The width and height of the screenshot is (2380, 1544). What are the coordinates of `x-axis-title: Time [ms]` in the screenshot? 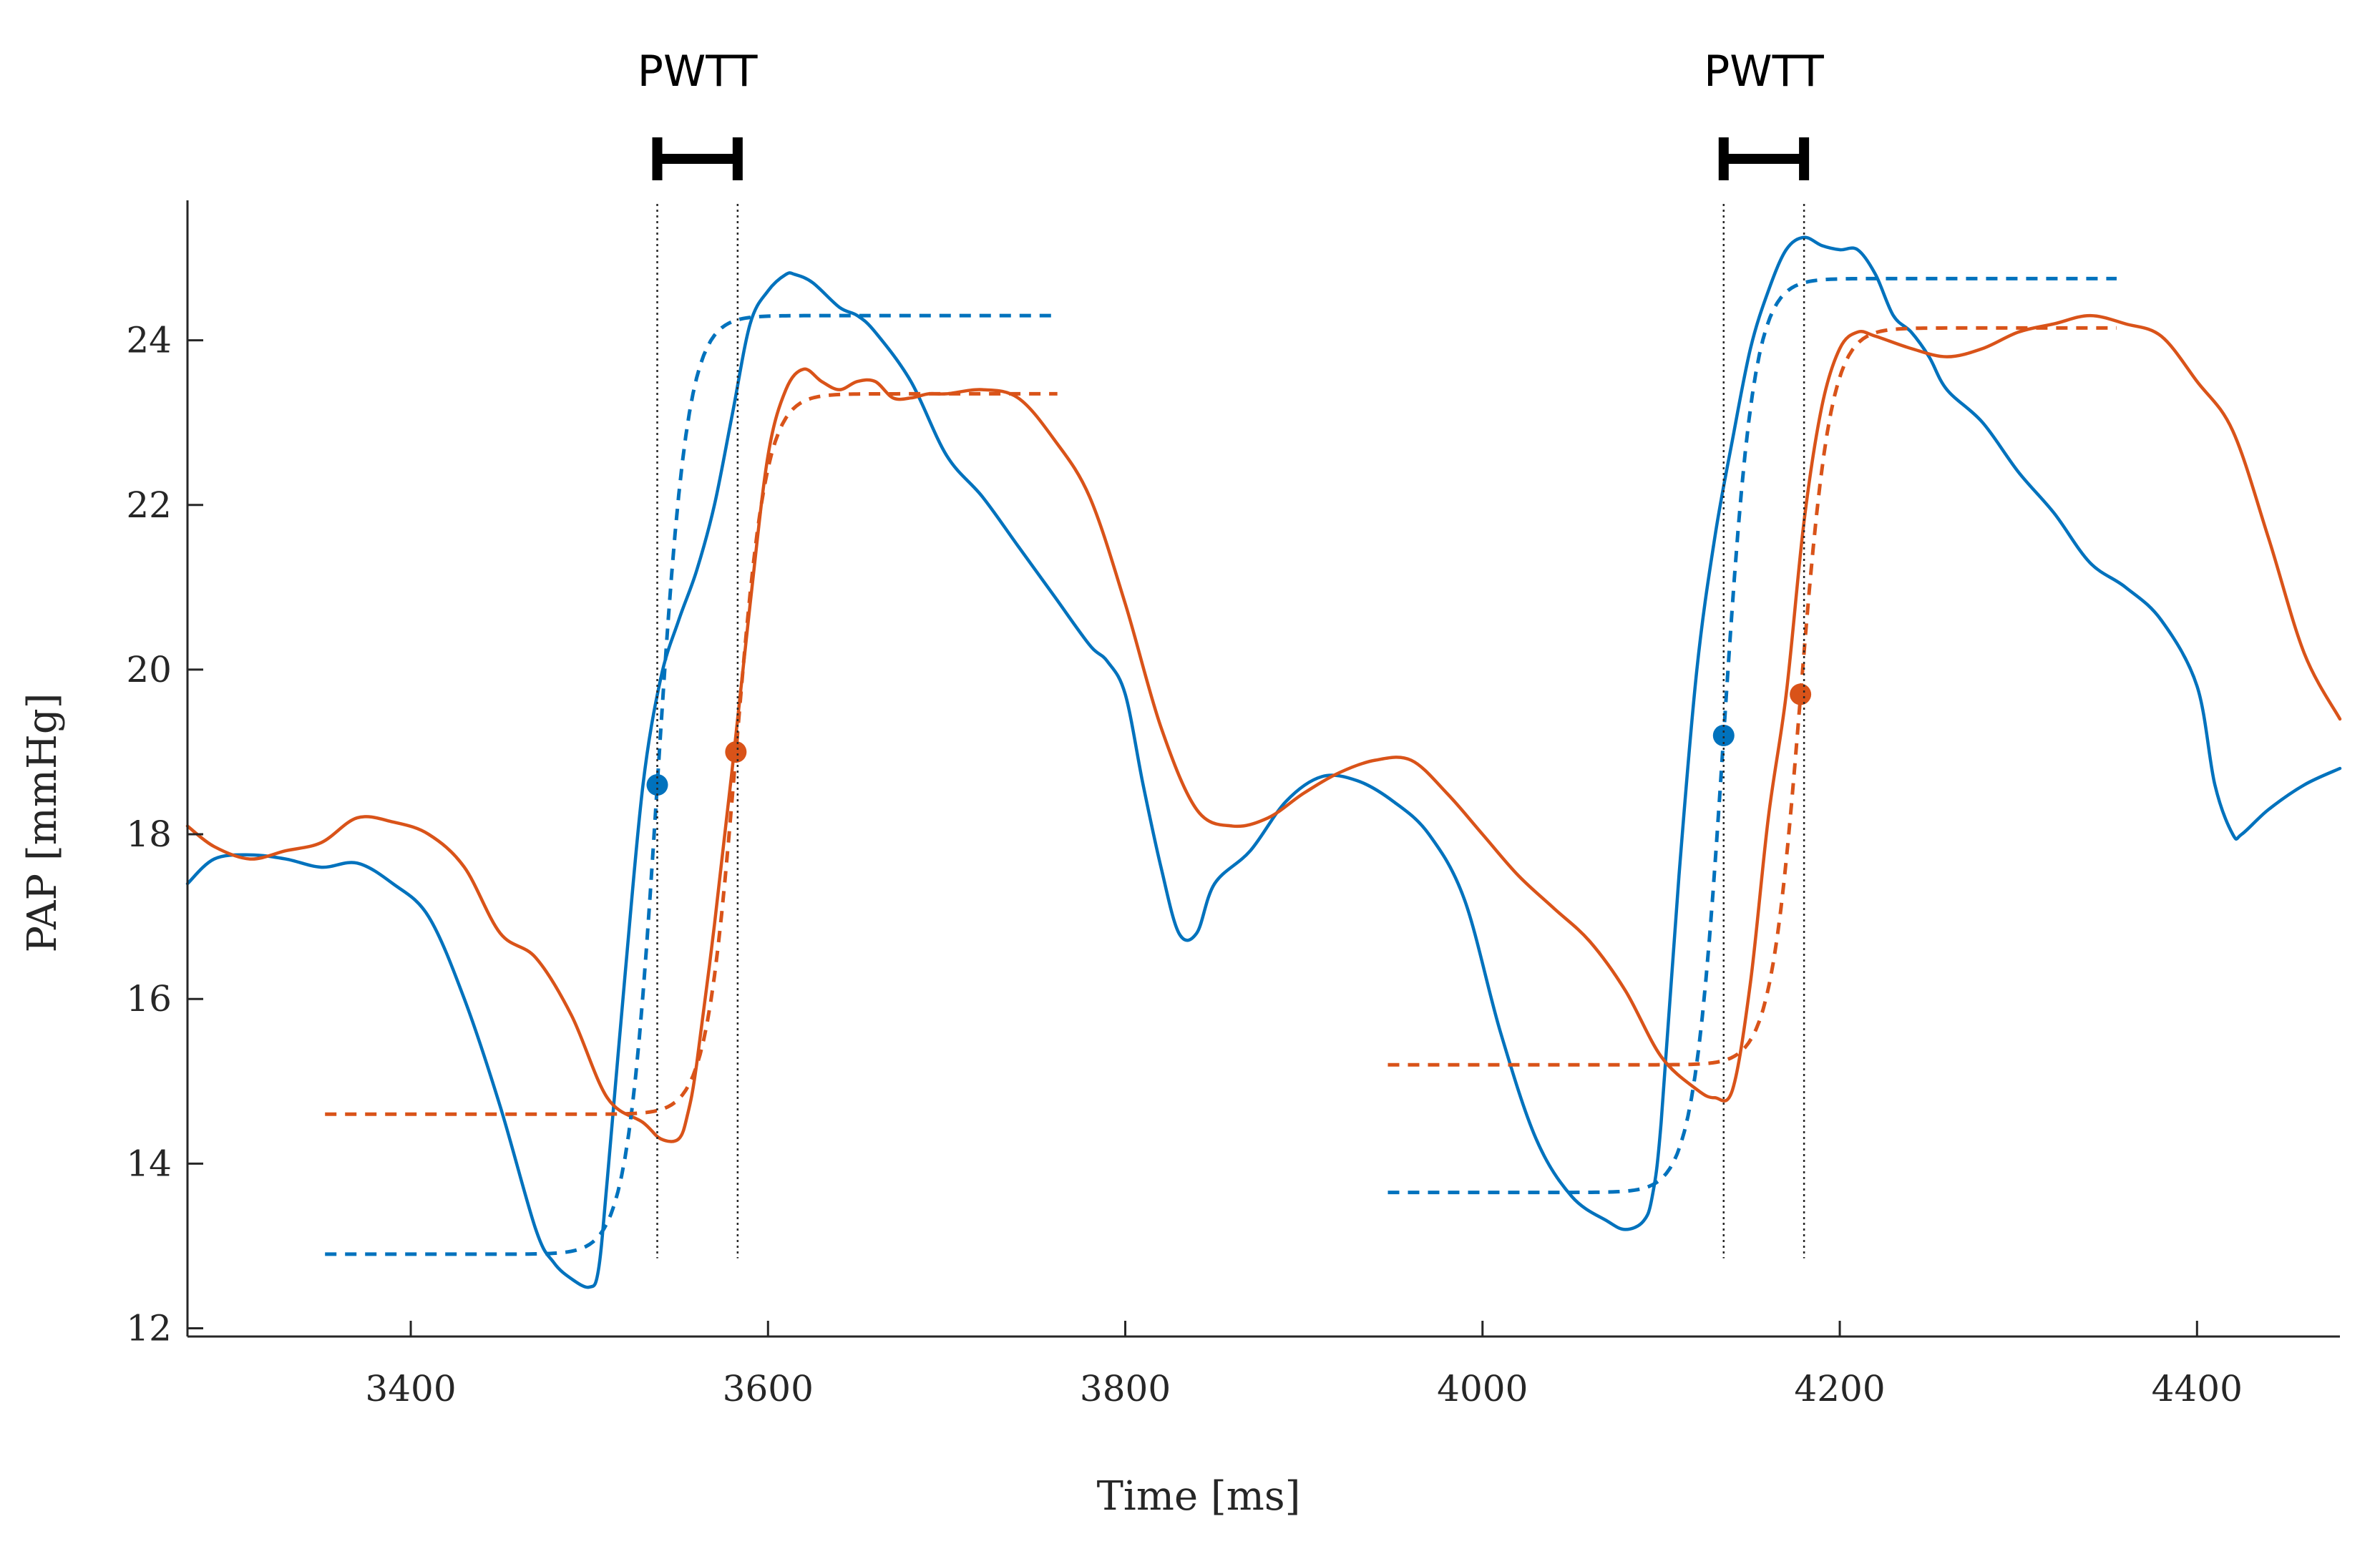 It's located at (1199, 1496).